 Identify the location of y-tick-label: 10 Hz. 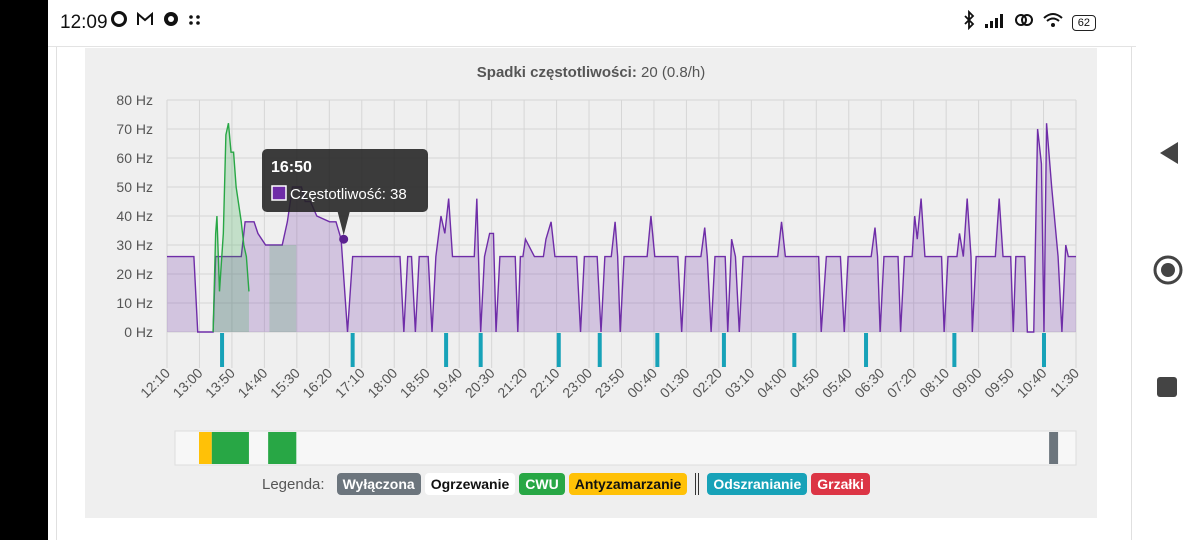
(134, 303).